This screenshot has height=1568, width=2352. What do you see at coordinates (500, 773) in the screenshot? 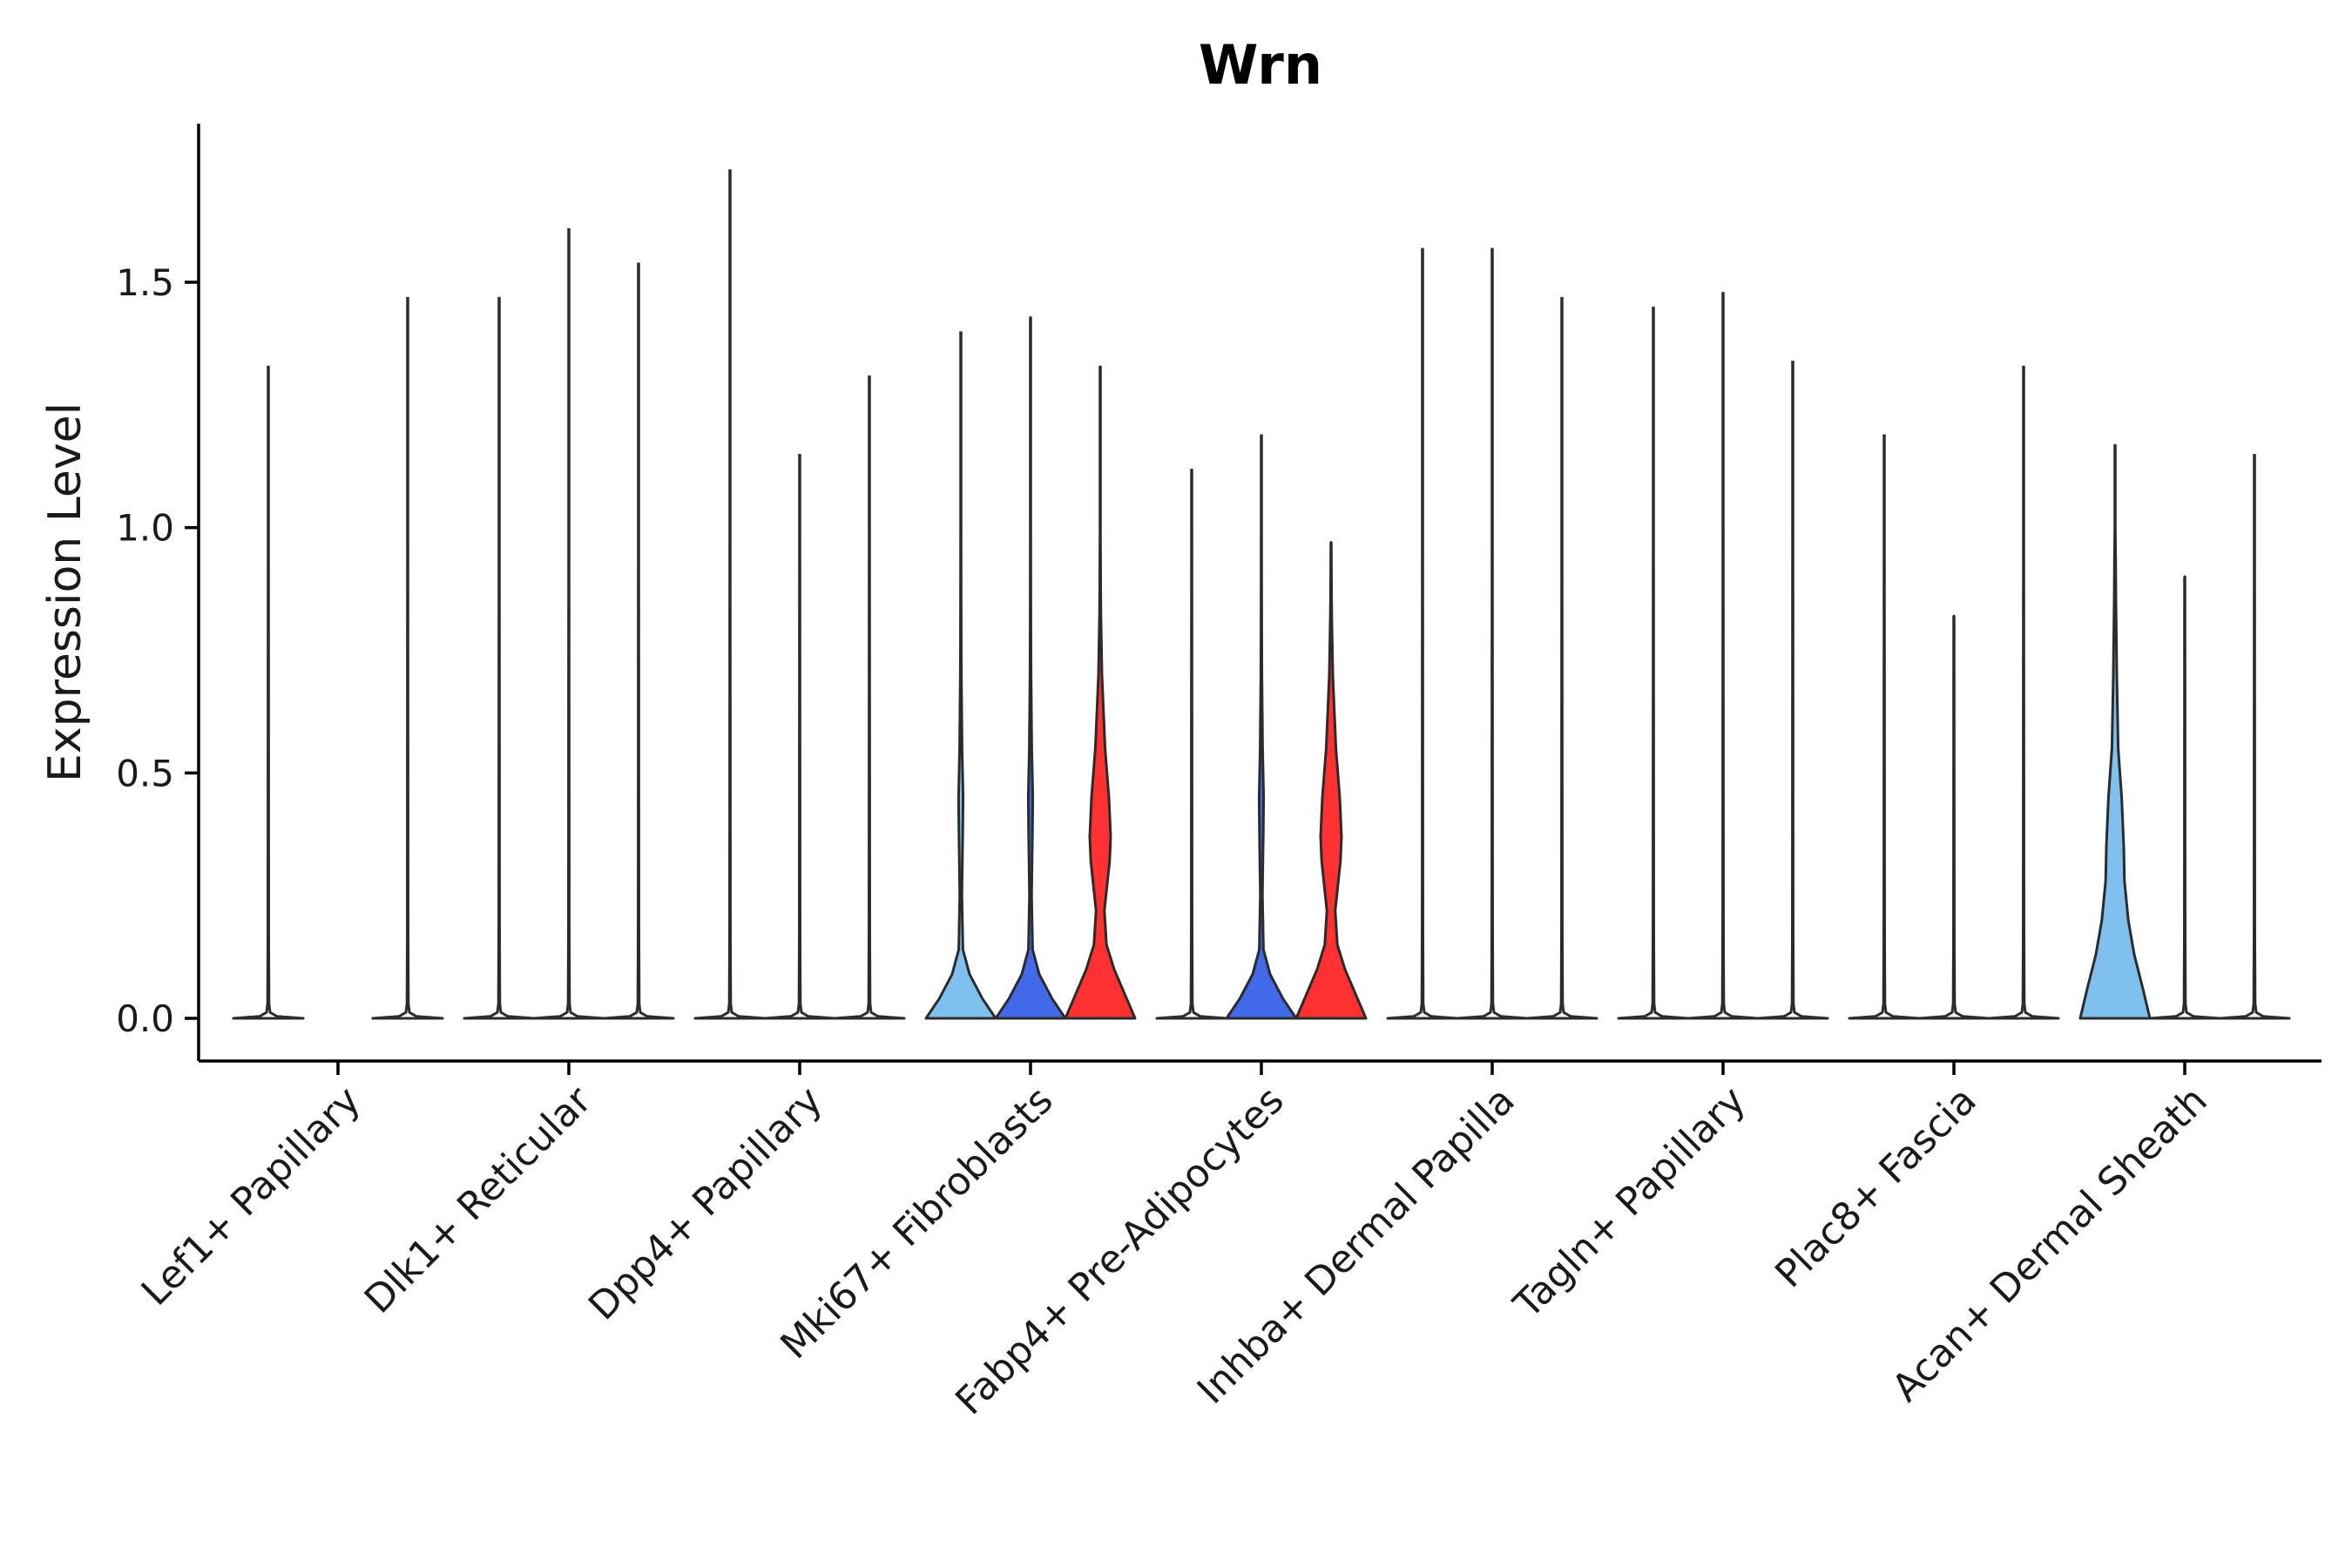
I see `violin-g2-s1-body` at bounding box center [500, 773].